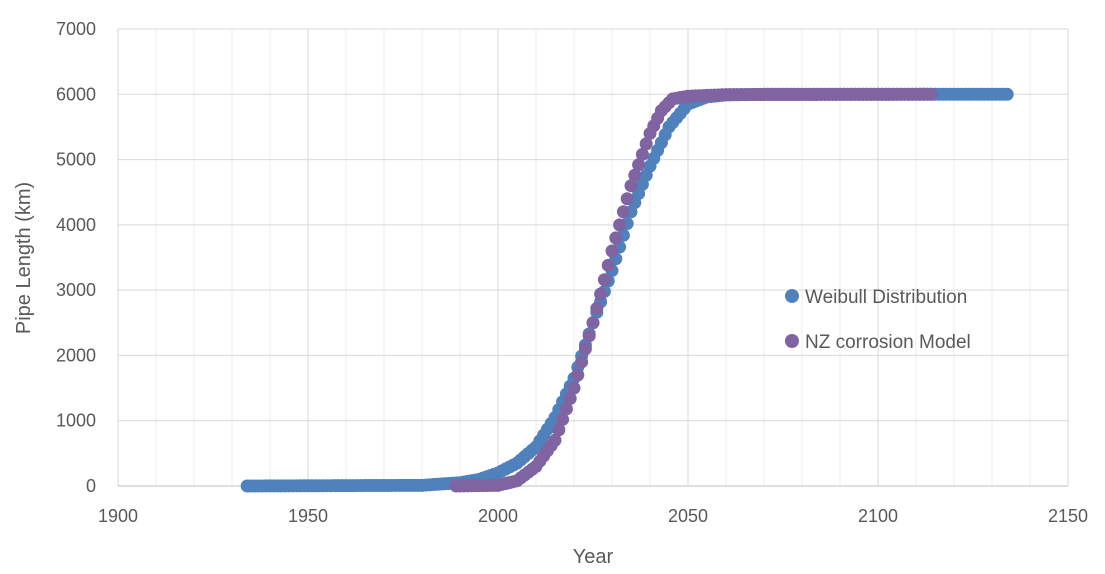  I want to click on x-axis-title: Year, so click(593, 557).